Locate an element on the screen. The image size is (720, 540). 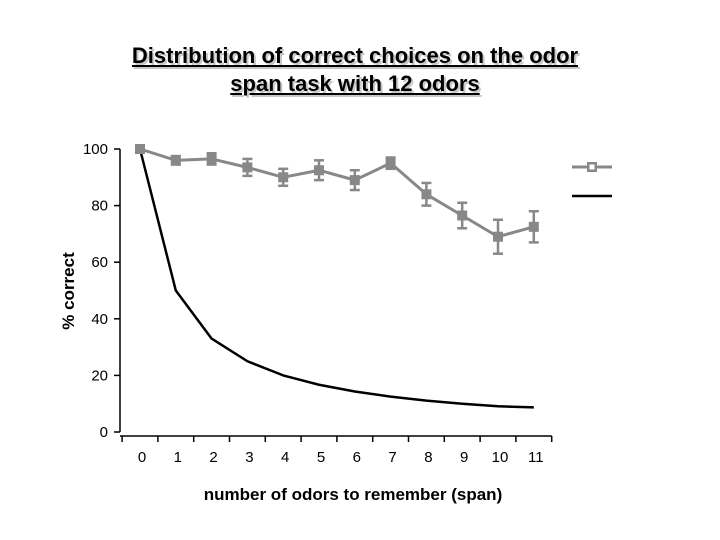
y-tick-label: 0 is located at coordinates (104, 432).